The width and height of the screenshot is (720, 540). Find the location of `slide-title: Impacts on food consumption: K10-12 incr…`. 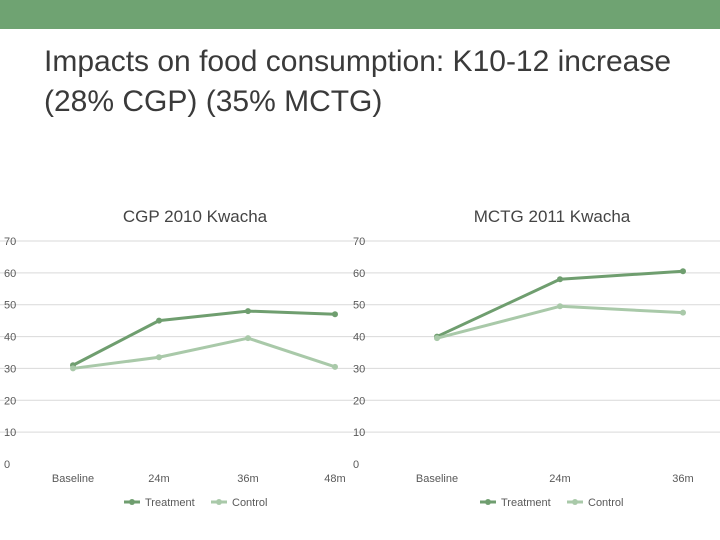

slide-title: Impacts on food consumption: K10-12 incr… is located at coordinates (358, 81).